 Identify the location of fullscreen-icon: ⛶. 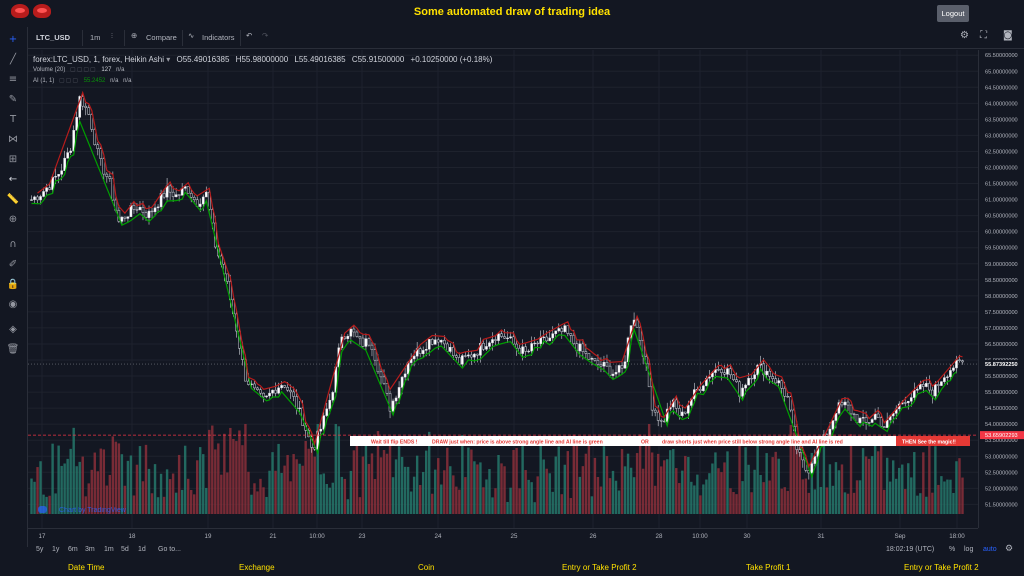
(983, 35).